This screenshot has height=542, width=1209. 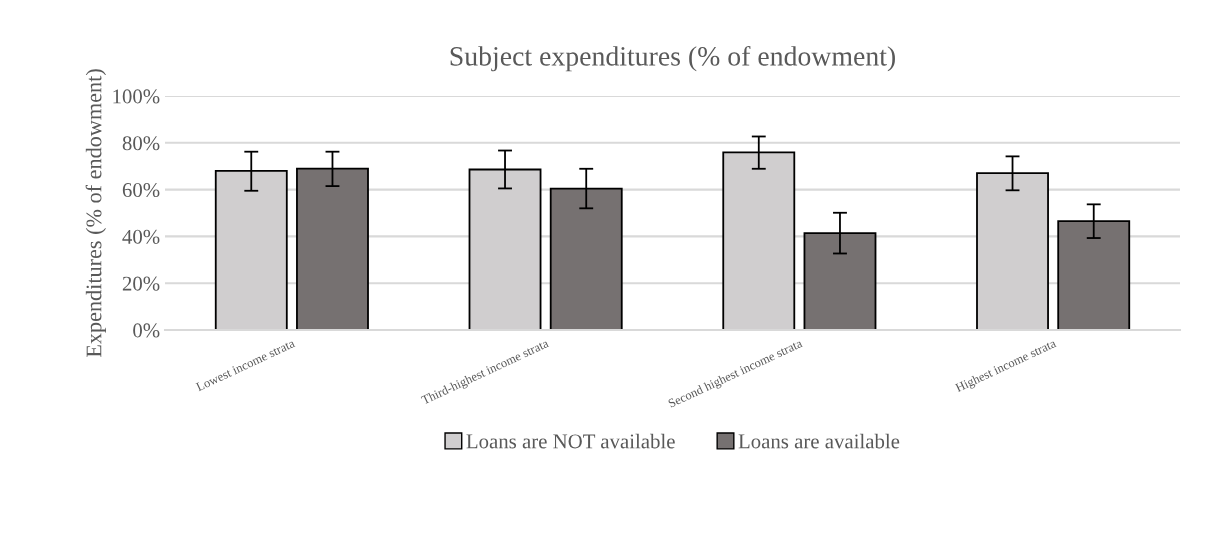 I want to click on y-tick-label: 80%, so click(x=141, y=143).